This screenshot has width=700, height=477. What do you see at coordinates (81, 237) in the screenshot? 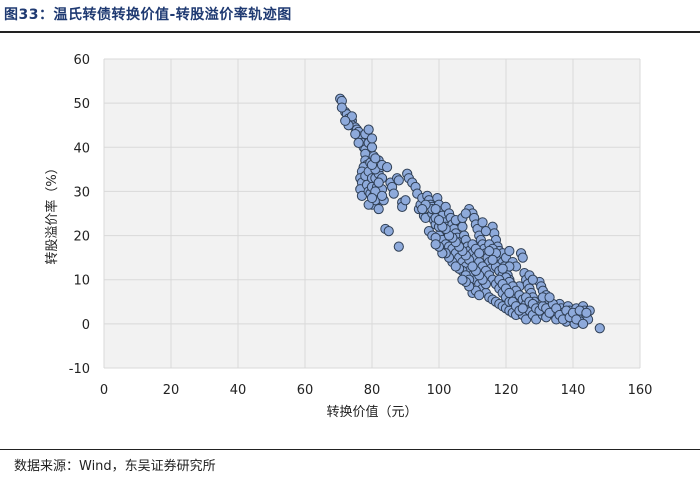
I see `y-tick-label: 20` at bounding box center [81, 237].